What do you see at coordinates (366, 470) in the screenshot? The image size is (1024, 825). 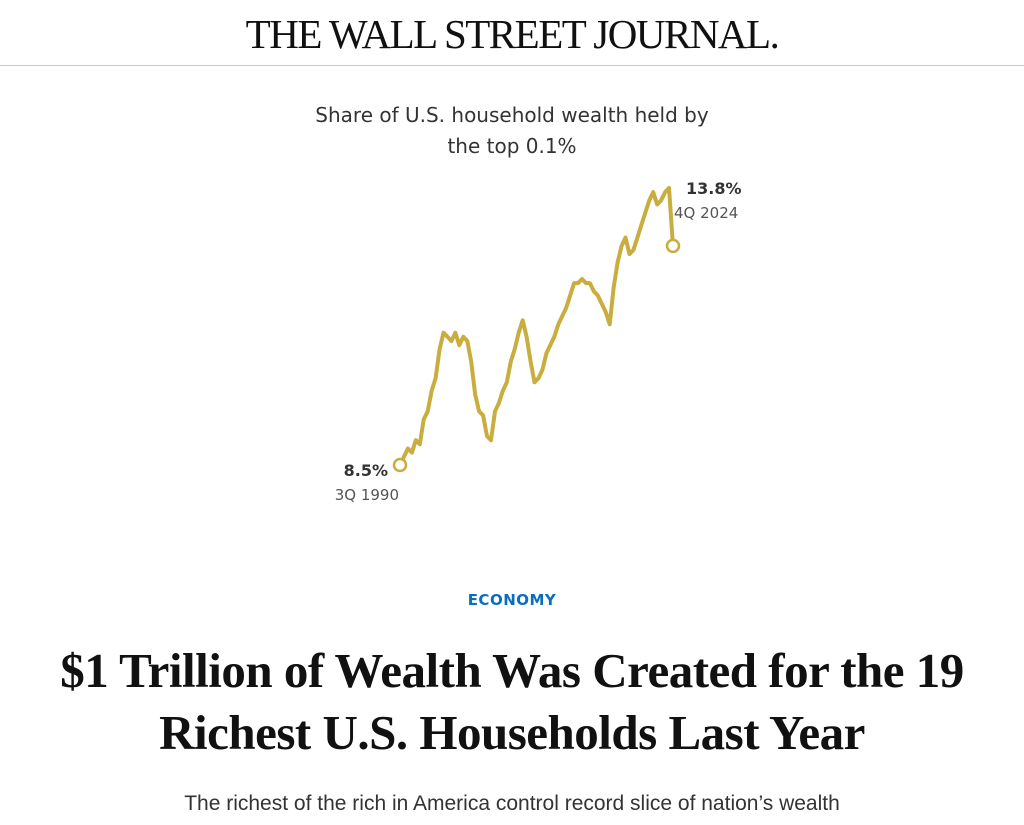 I see `start-value-label: 8.5%` at bounding box center [366, 470].